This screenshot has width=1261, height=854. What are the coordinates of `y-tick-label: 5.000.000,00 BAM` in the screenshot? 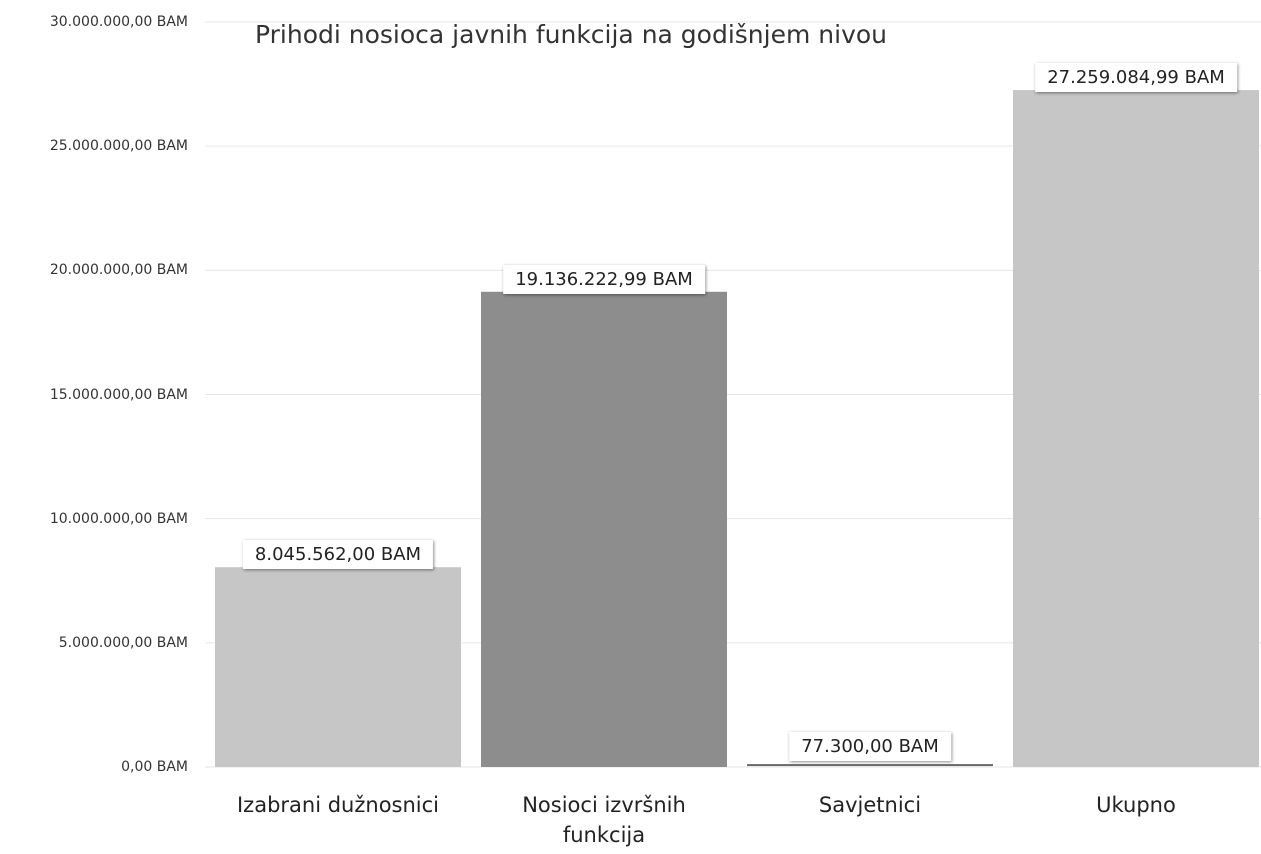 It's located at (123, 642).